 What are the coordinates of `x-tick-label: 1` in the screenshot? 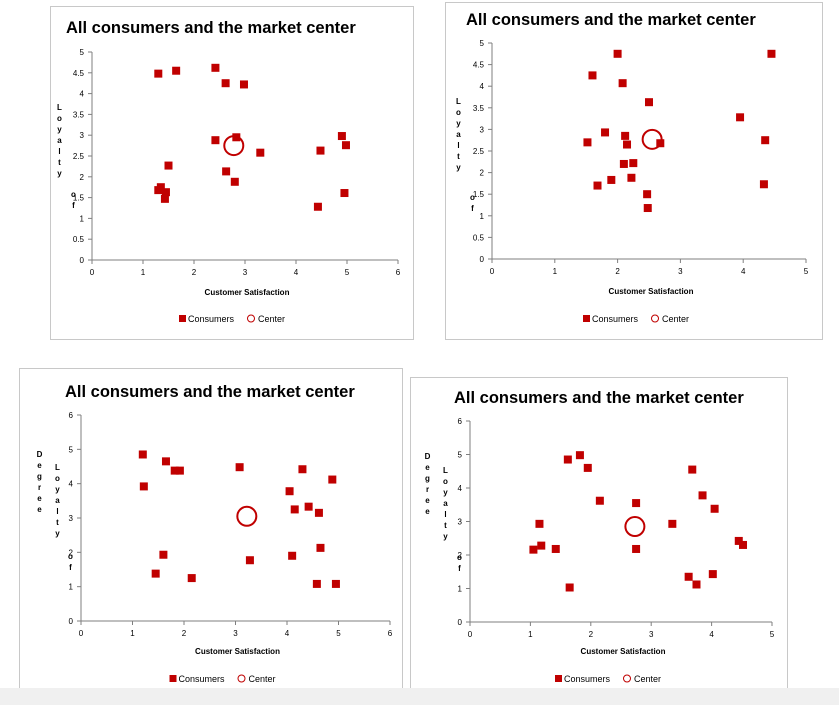 It's located at (555, 271).